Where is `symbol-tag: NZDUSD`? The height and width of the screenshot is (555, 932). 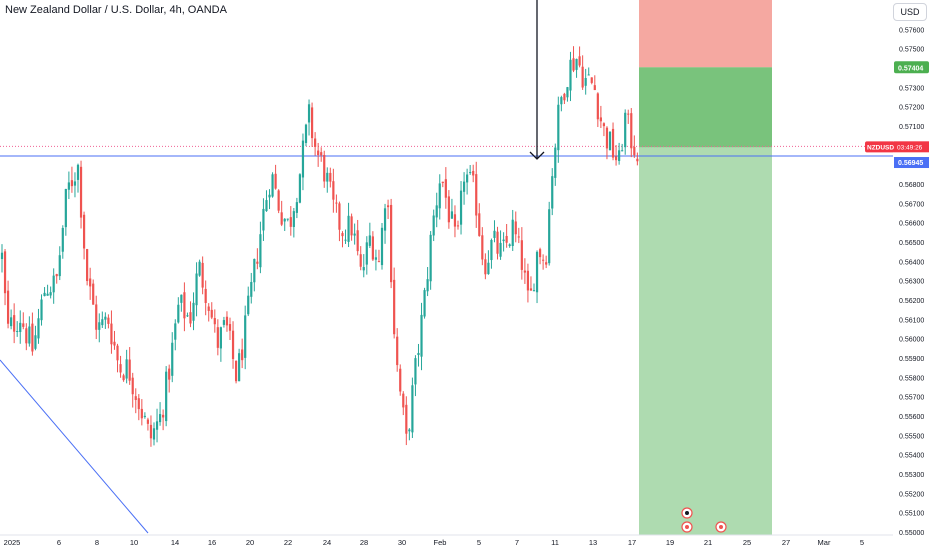 symbol-tag: NZDUSD is located at coordinates (880, 147).